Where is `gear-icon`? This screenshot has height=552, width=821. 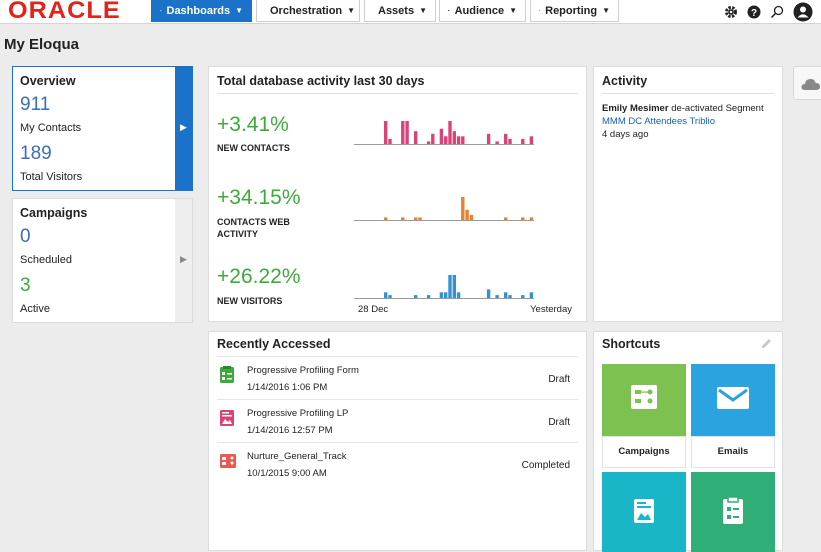
gear-icon is located at coordinates (731, 12).